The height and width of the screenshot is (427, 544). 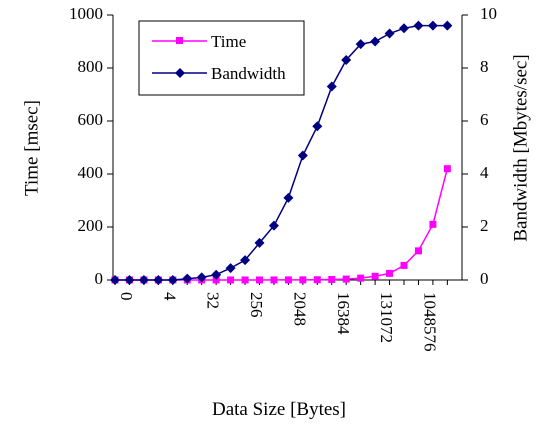 What do you see at coordinates (488, 13) in the screenshot?
I see `right-tick-label: 10` at bounding box center [488, 13].